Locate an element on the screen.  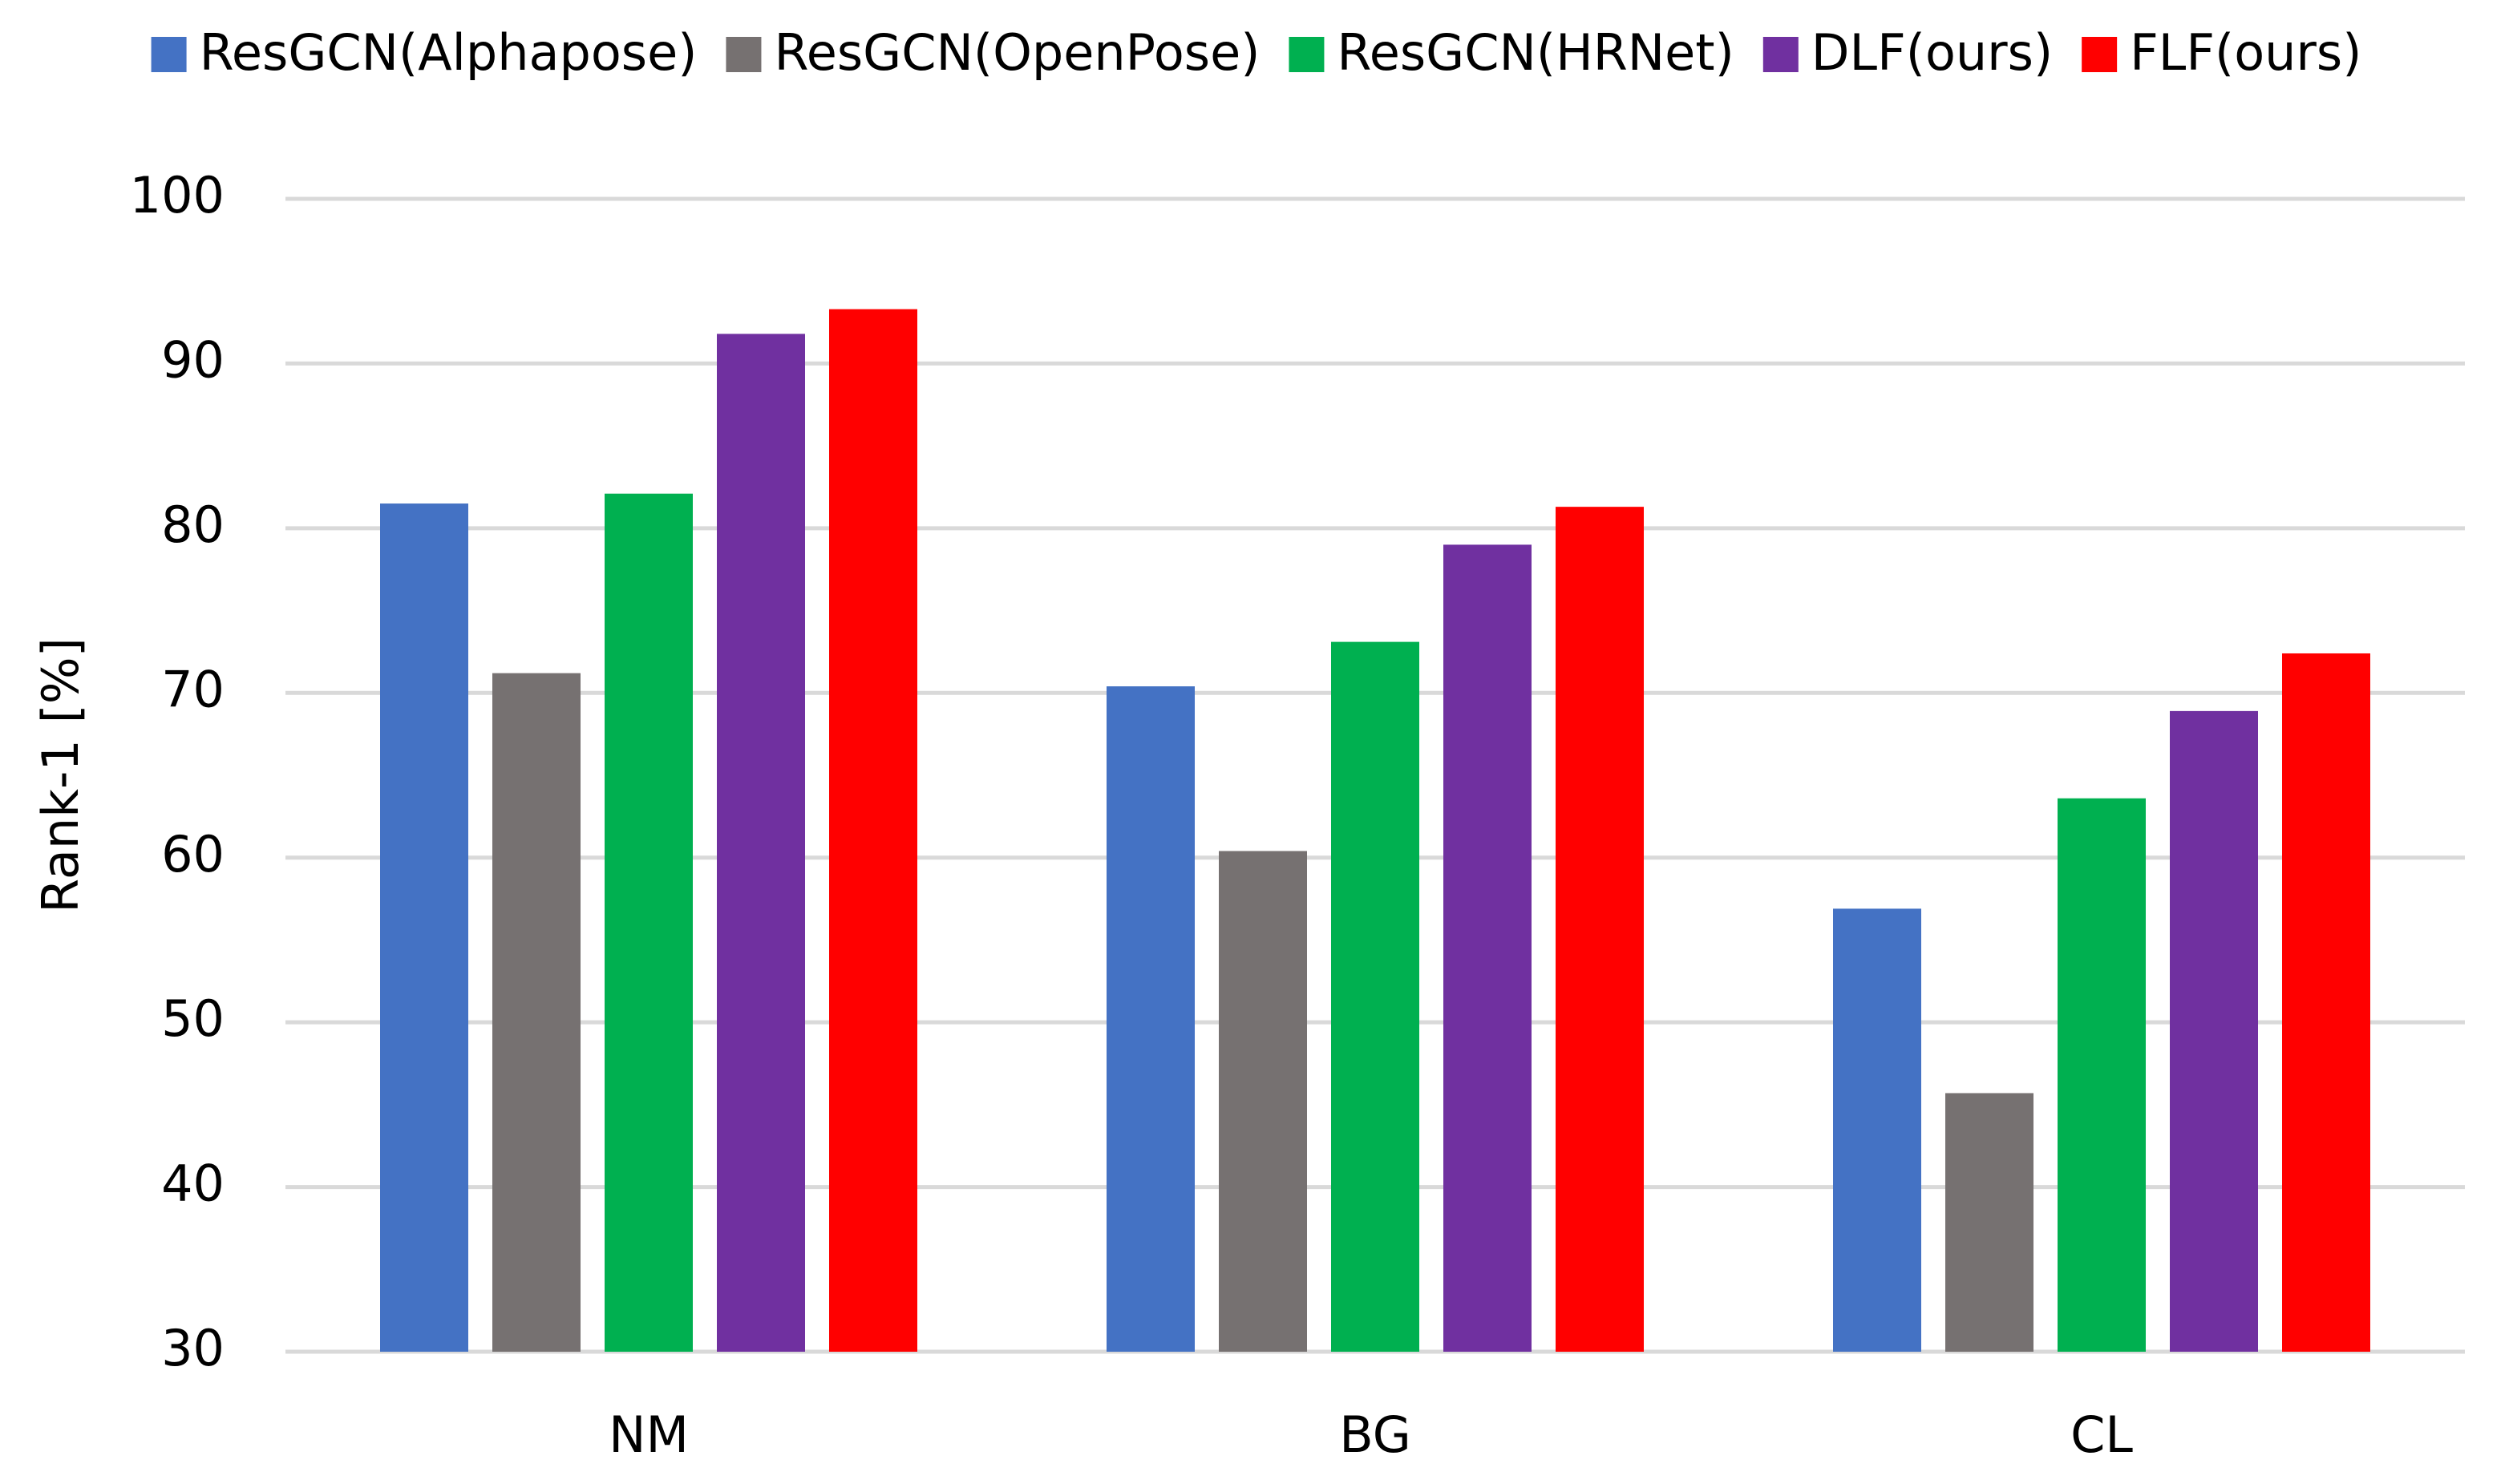
legend-label: ResGCN(Alphapose) is located at coordinates (449, 53).